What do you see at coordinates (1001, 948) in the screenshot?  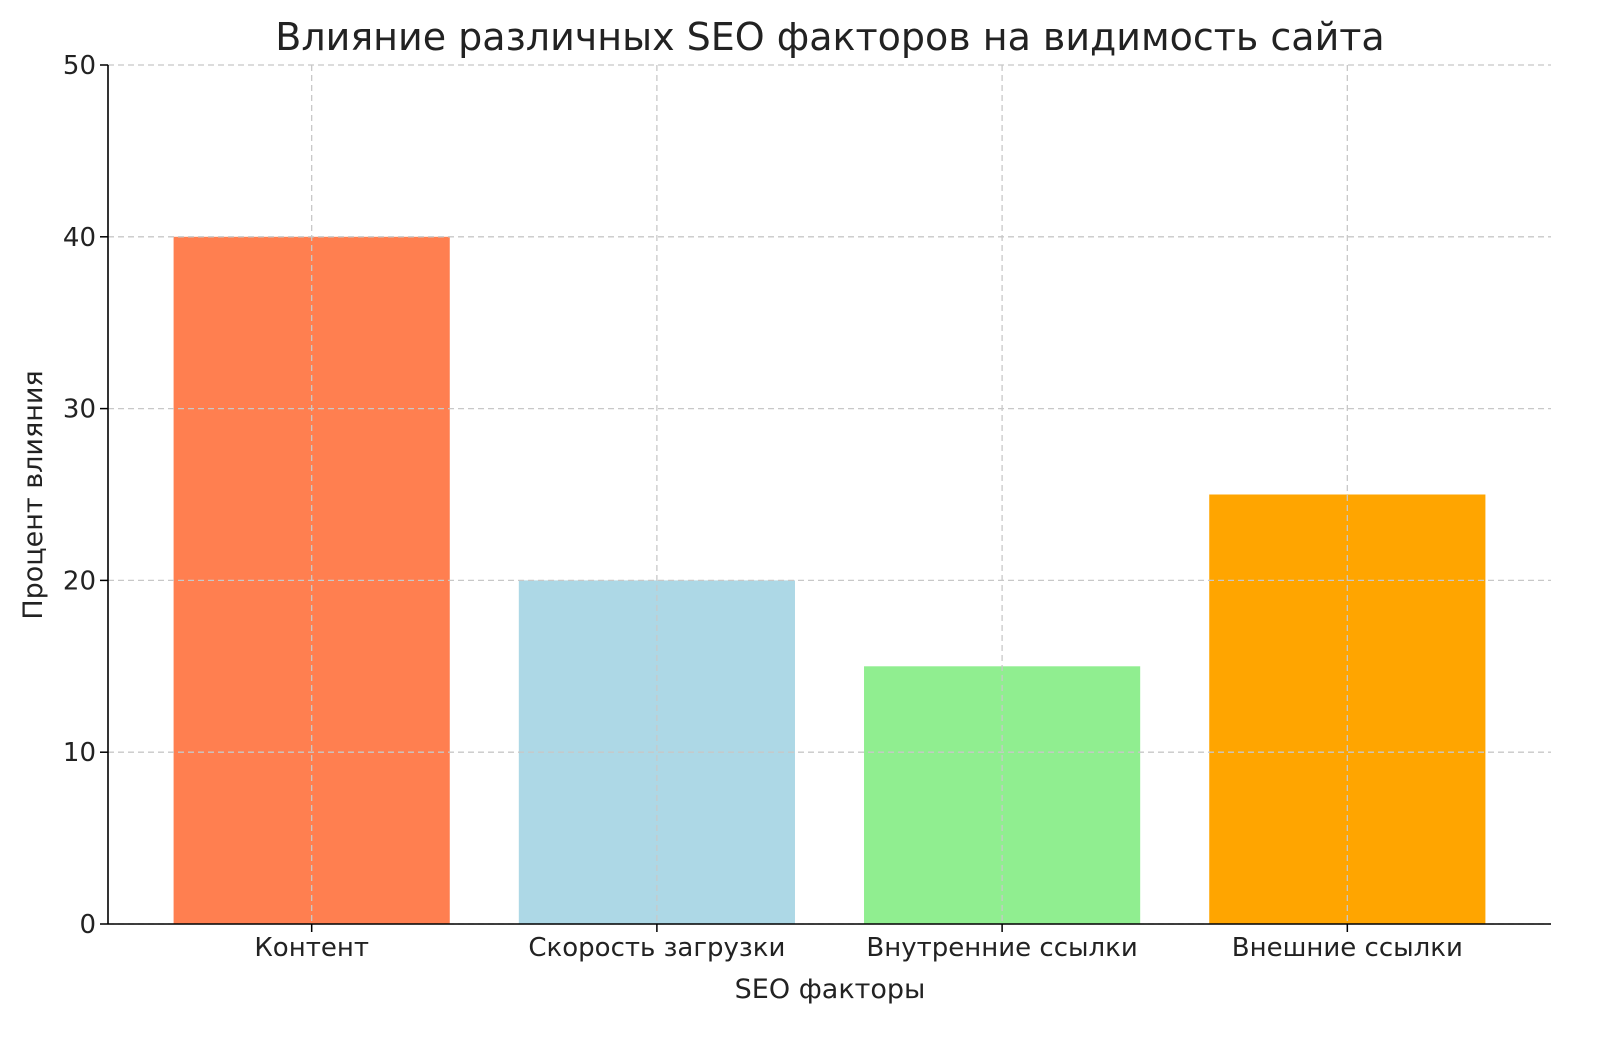 I see `x-tick-label: Внутренние ссылки` at bounding box center [1001, 948].